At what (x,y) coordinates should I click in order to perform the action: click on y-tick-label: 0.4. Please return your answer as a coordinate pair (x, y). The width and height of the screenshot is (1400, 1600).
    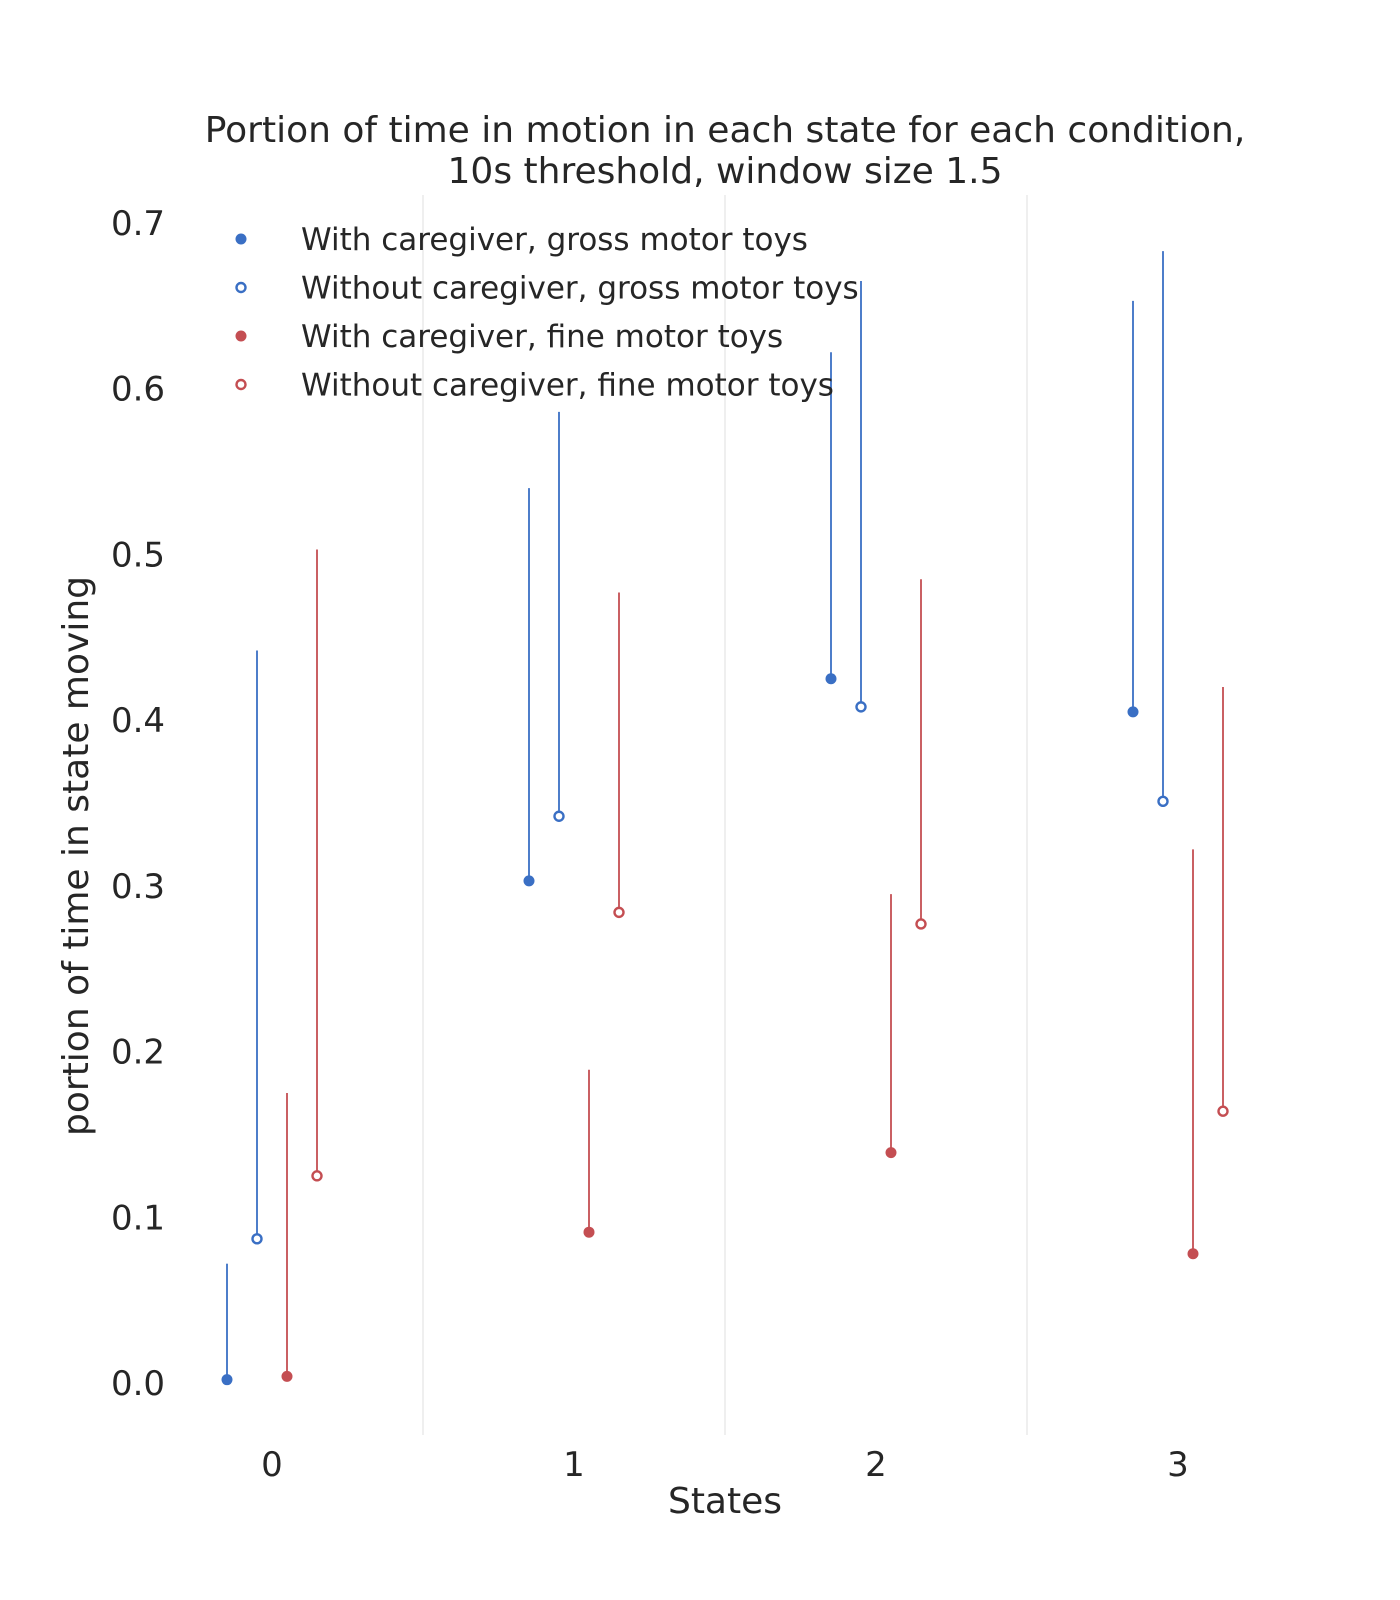
    Looking at the image, I should click on (138, 721).